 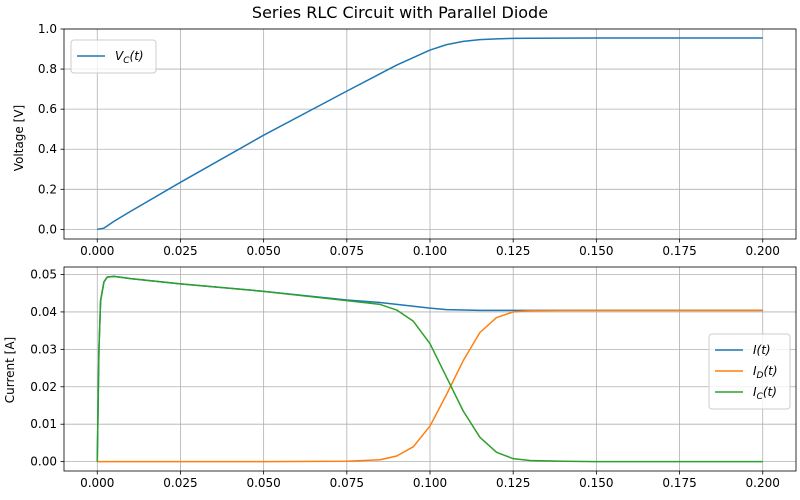 I want to click on voltage-y-tick-label: 0.0, so click(x=47, y=229).